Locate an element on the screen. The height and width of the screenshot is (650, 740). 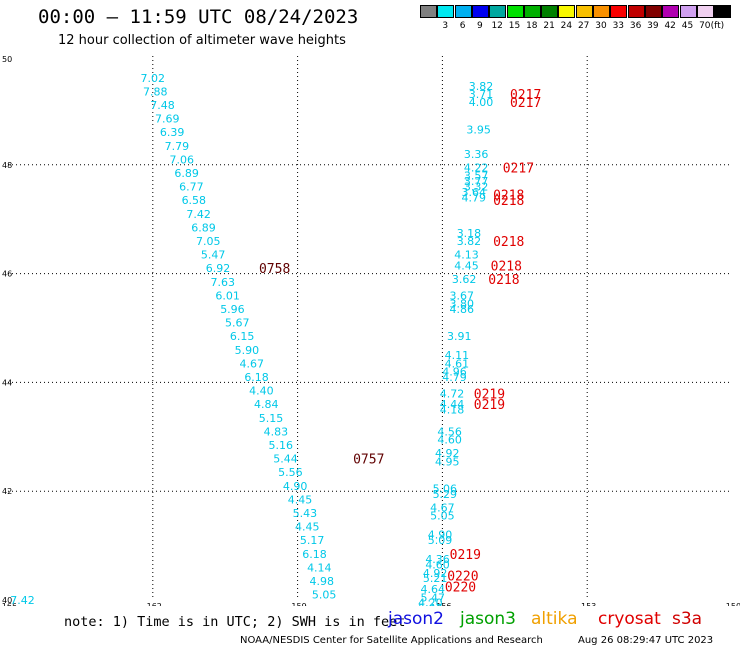
swh-value-east: 3.62 is located at coordinates (464, 279).